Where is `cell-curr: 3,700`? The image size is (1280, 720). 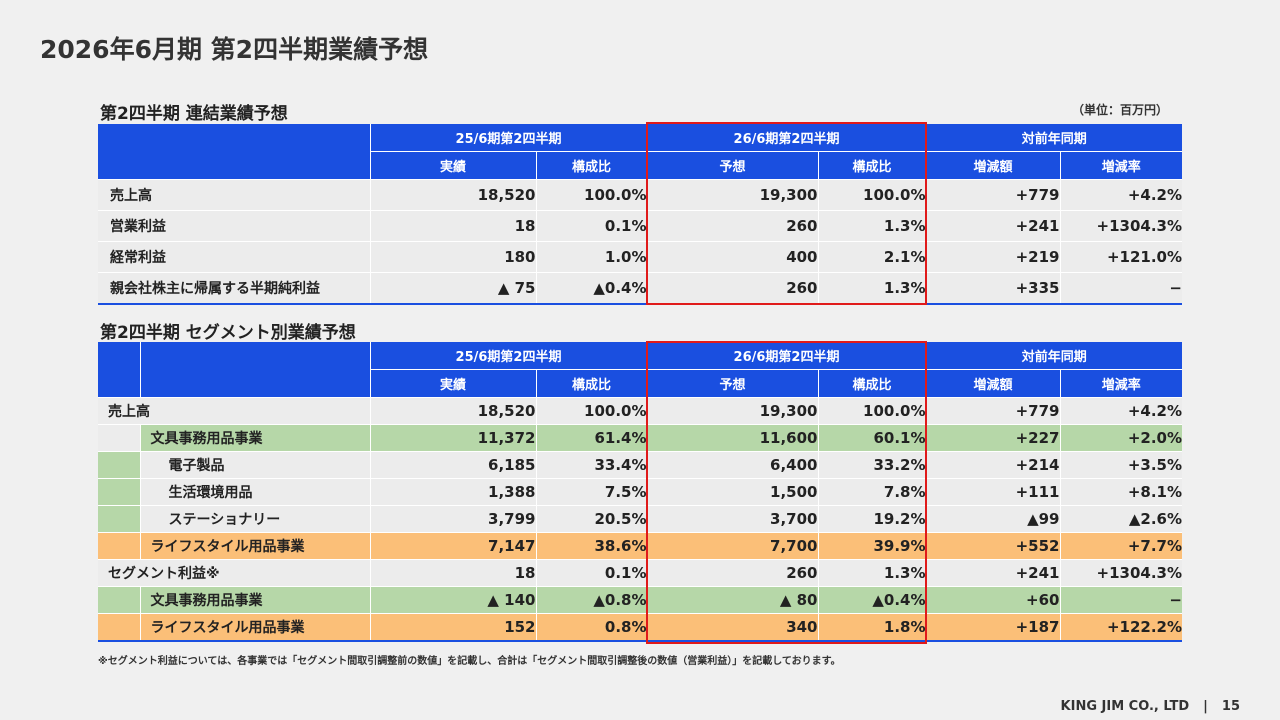
cell-curr: 3,700 is located at coordinates (732, 519).